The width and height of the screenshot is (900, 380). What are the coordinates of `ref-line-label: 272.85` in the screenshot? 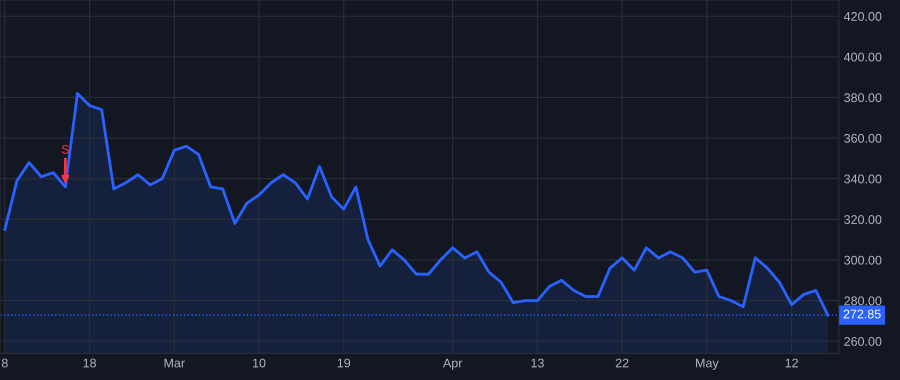 It's located at (862, 314).